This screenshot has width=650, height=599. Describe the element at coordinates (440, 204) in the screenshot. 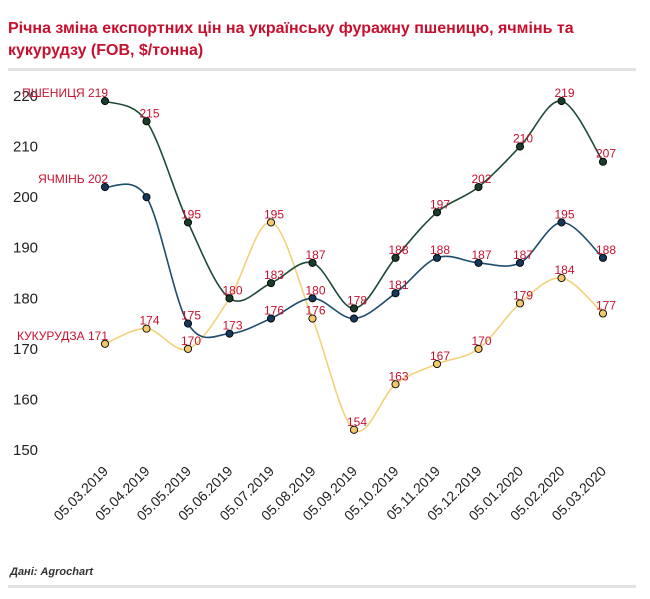

I see `data-label: 197` at that location.